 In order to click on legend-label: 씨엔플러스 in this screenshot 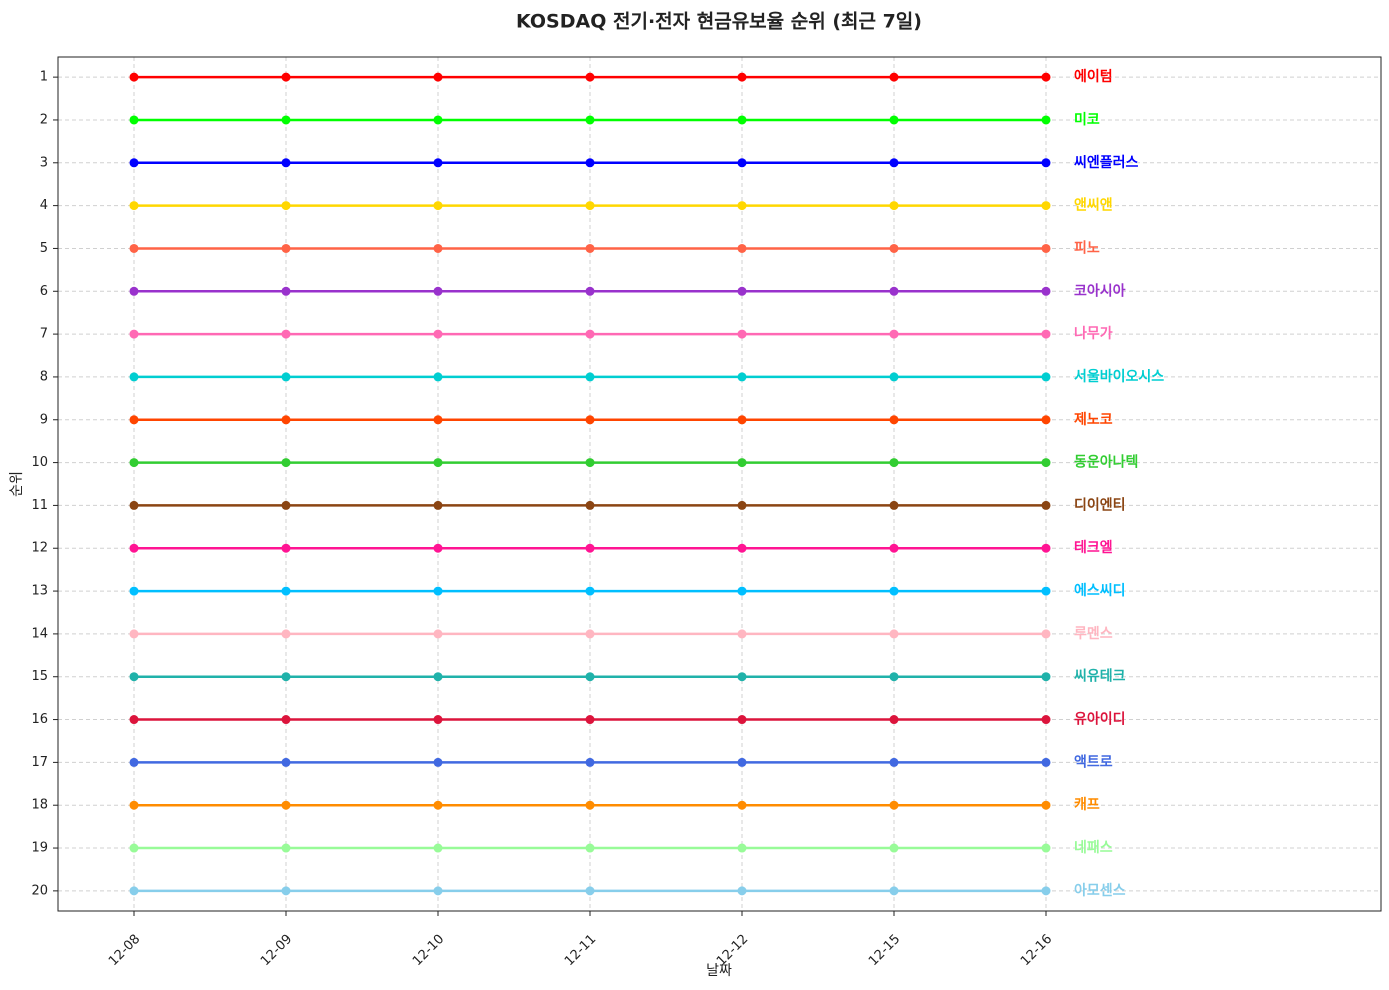, I will do `click(1106, 162)`.